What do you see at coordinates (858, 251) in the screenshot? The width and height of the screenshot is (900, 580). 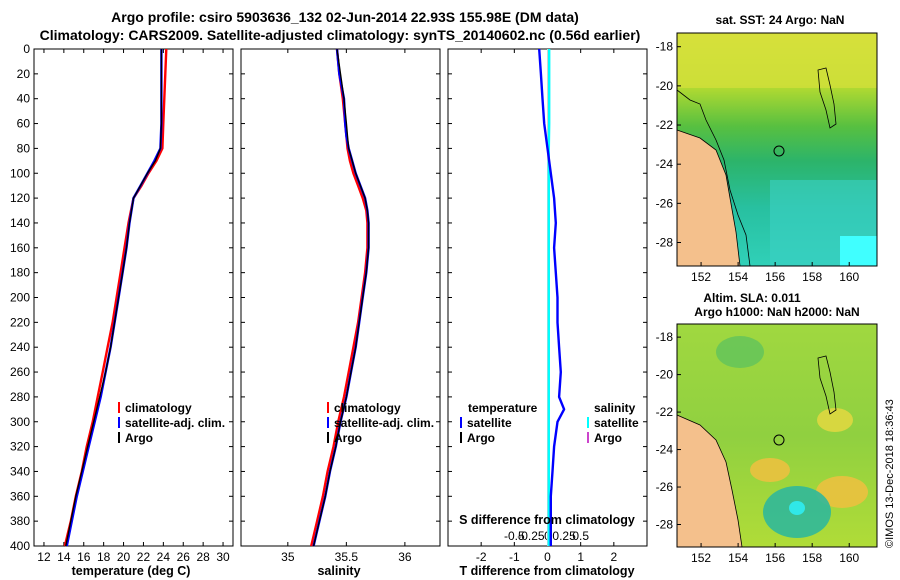 I see `sst-cyan-patch` at bounding box center [858, 251].